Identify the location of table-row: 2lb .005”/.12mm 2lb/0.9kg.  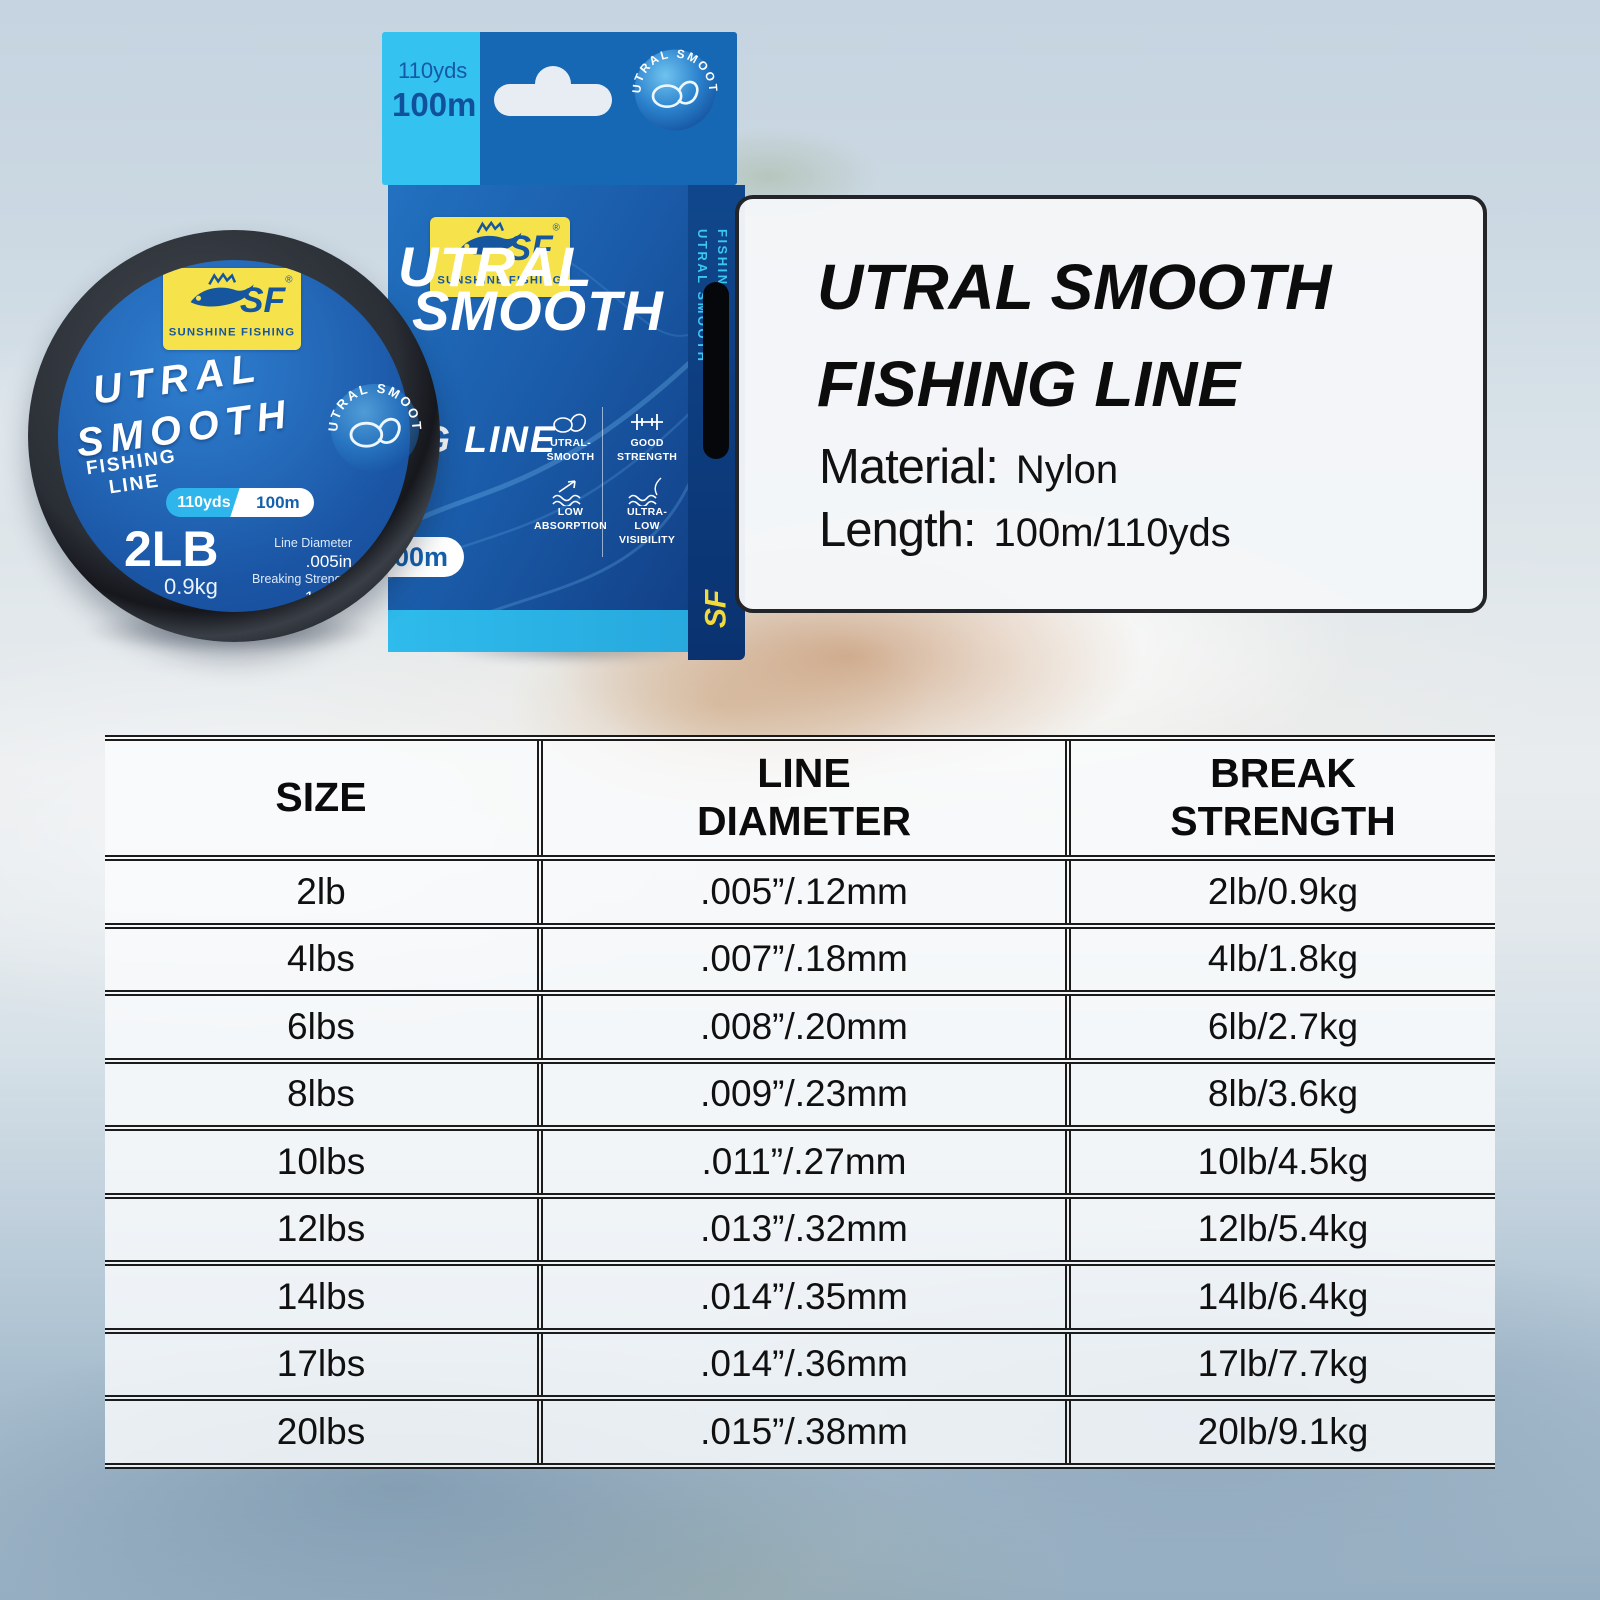
(800, 895).